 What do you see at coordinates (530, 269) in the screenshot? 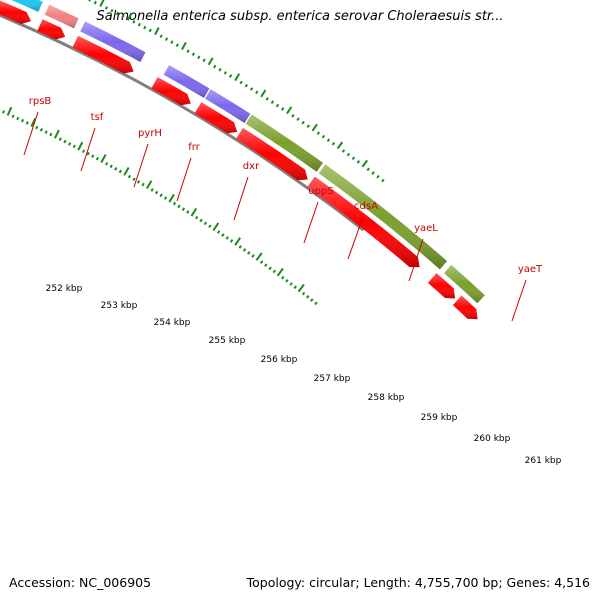
I see `gene-label-yaeT: yaeT` at bounding box center [530, 269].